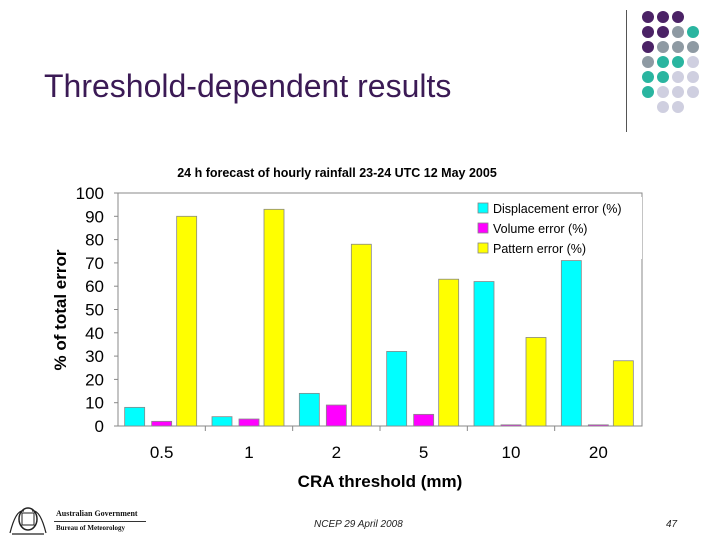  I want to click on coat-of-arms-icon, so click(28, 521).